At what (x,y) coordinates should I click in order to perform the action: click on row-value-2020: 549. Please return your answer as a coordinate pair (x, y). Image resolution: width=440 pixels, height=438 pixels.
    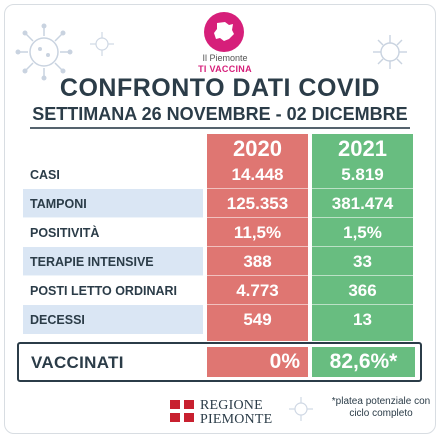
    Looking at the image, I should click on (257, 319).